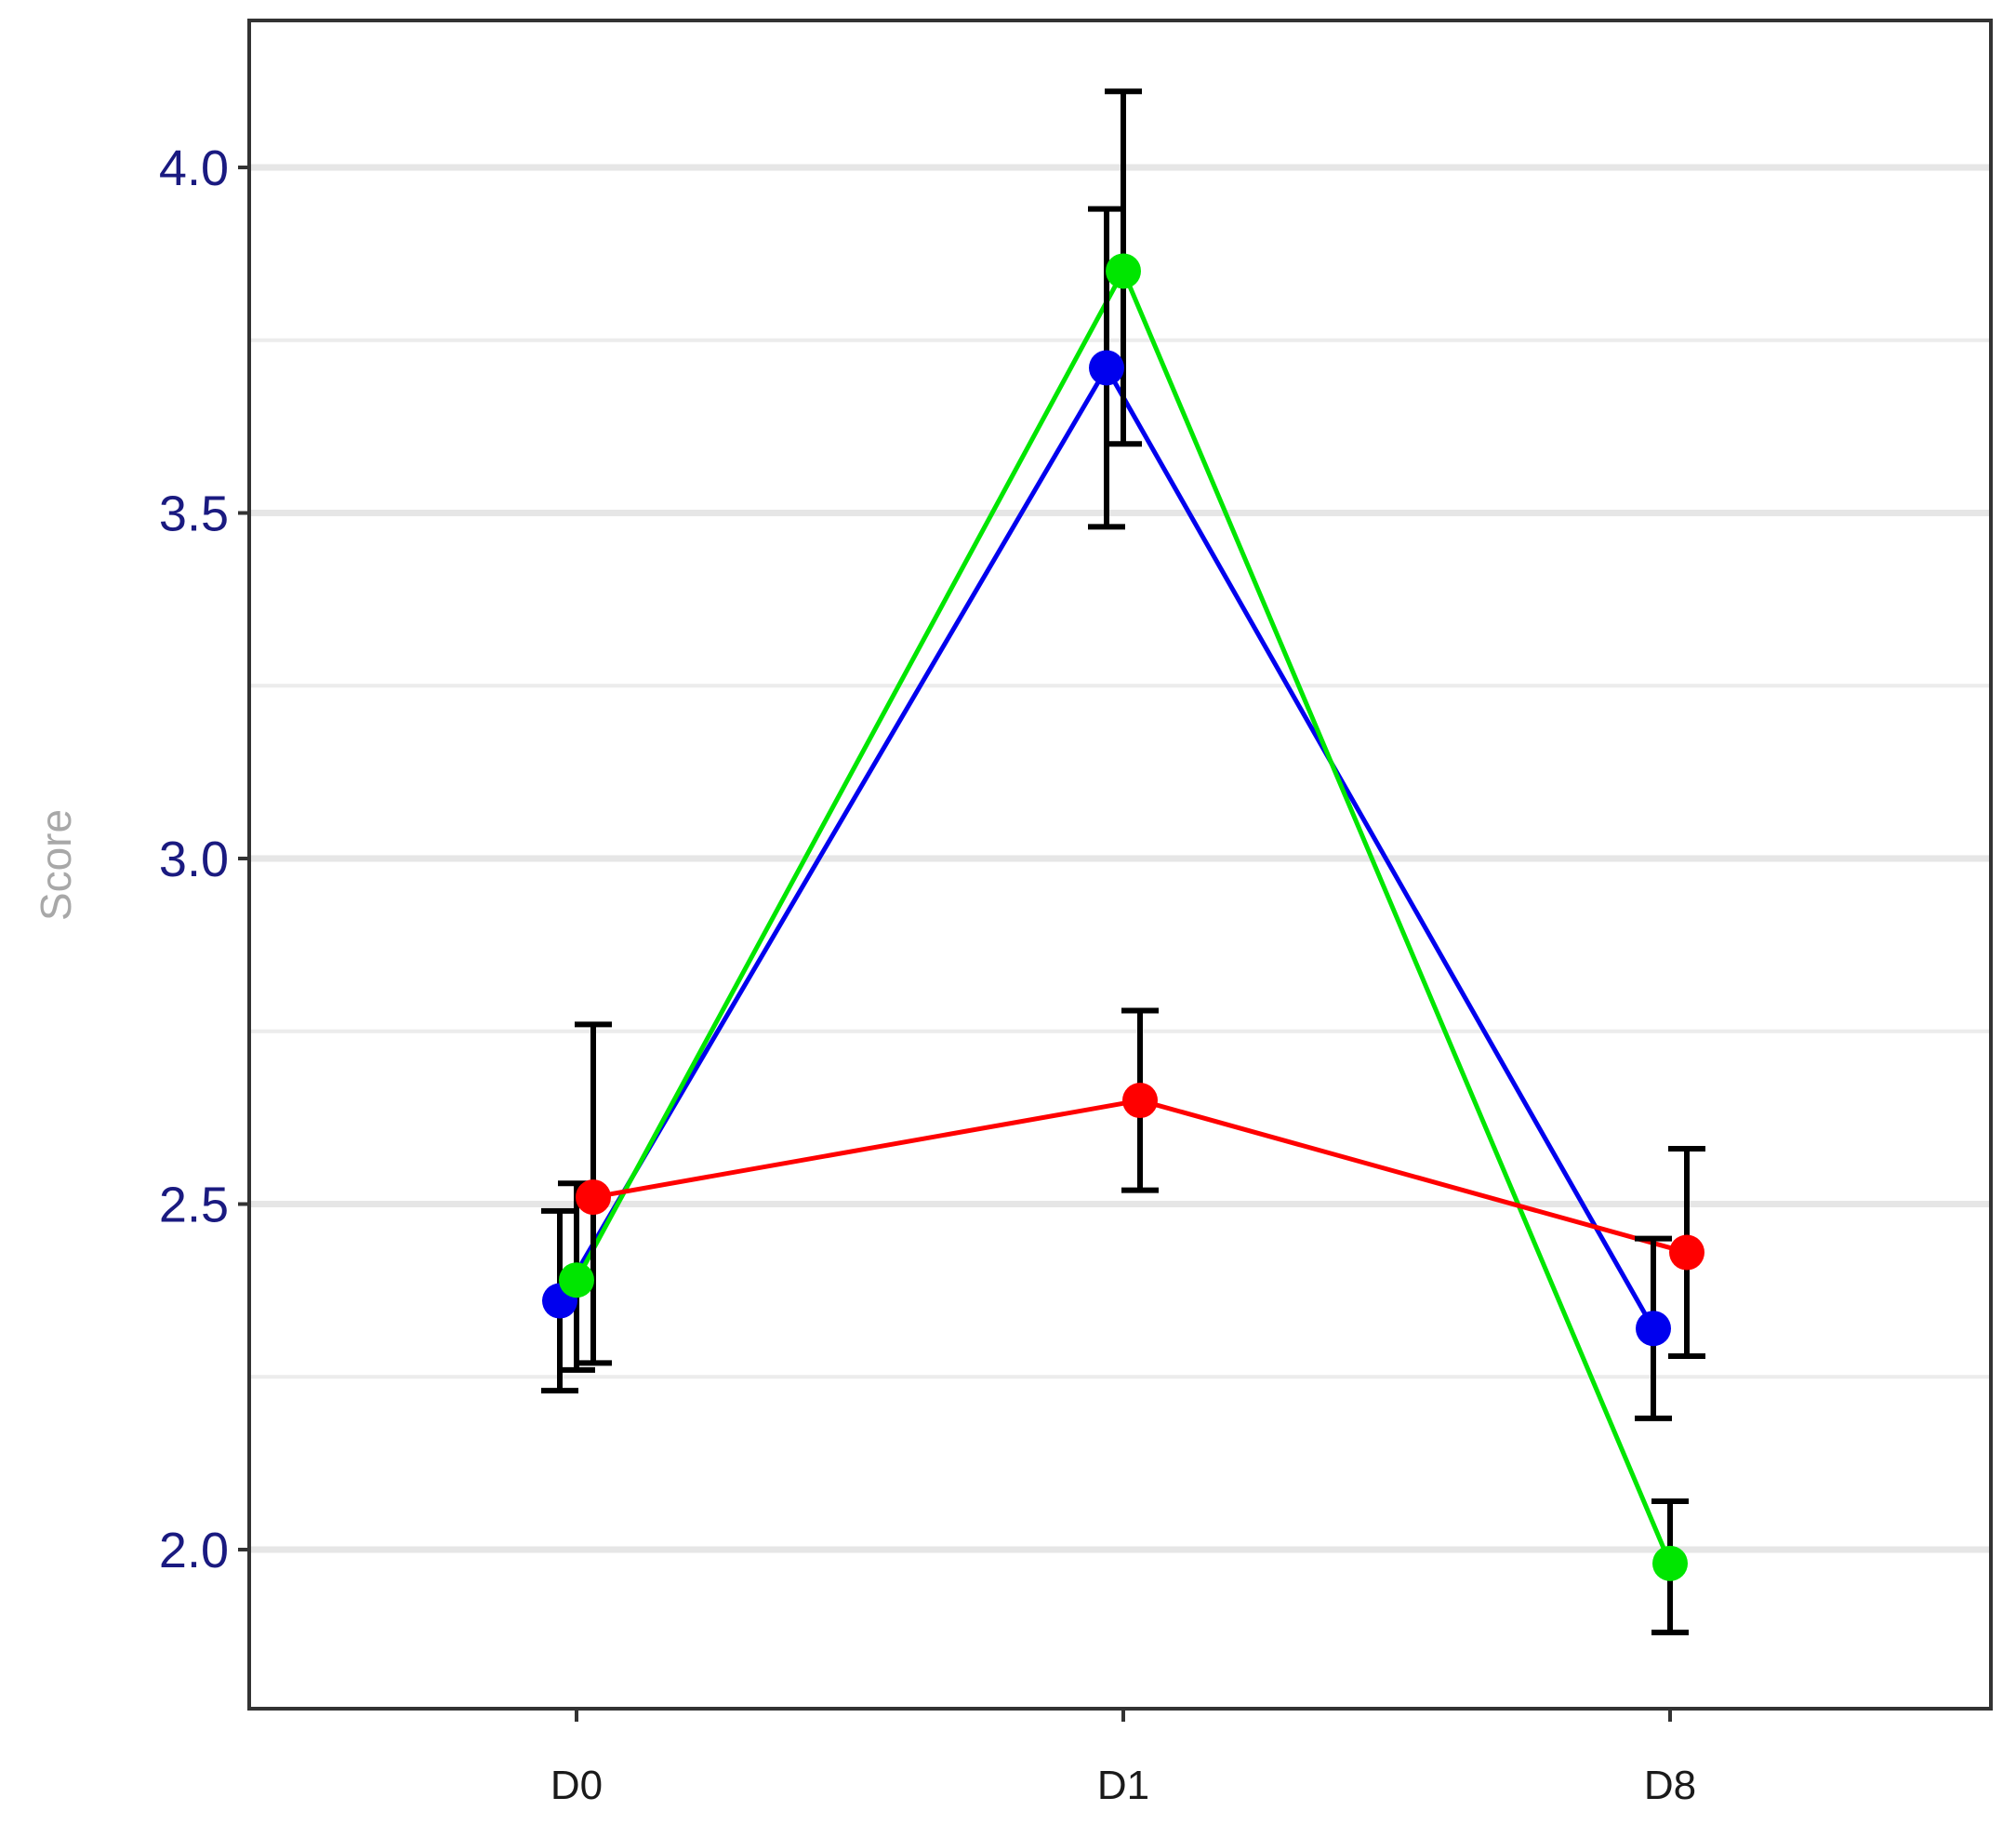 This screenshot has width=2016, height=1824. I want to click on y-tick-label: 2.5, so click(194, 1205).